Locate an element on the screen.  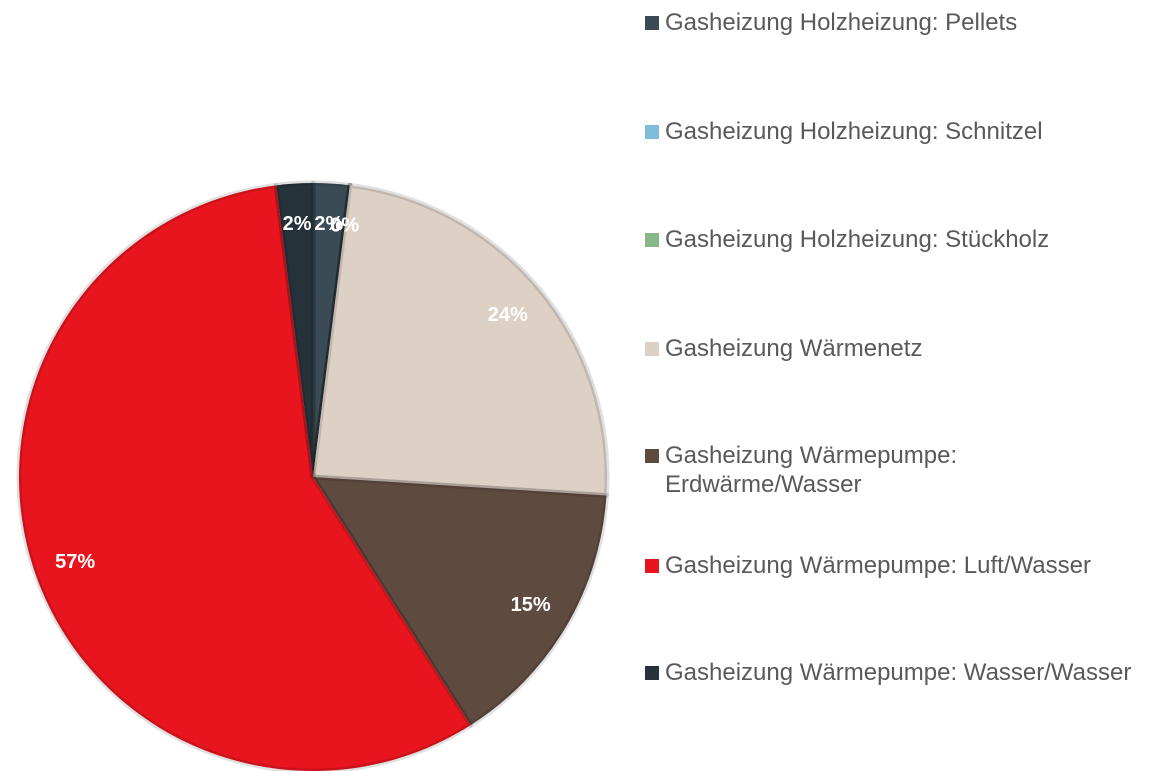
legend-item: Gasheizung Wärmepumpe: Wasser/Wasser is located at coordinates (897, 672).